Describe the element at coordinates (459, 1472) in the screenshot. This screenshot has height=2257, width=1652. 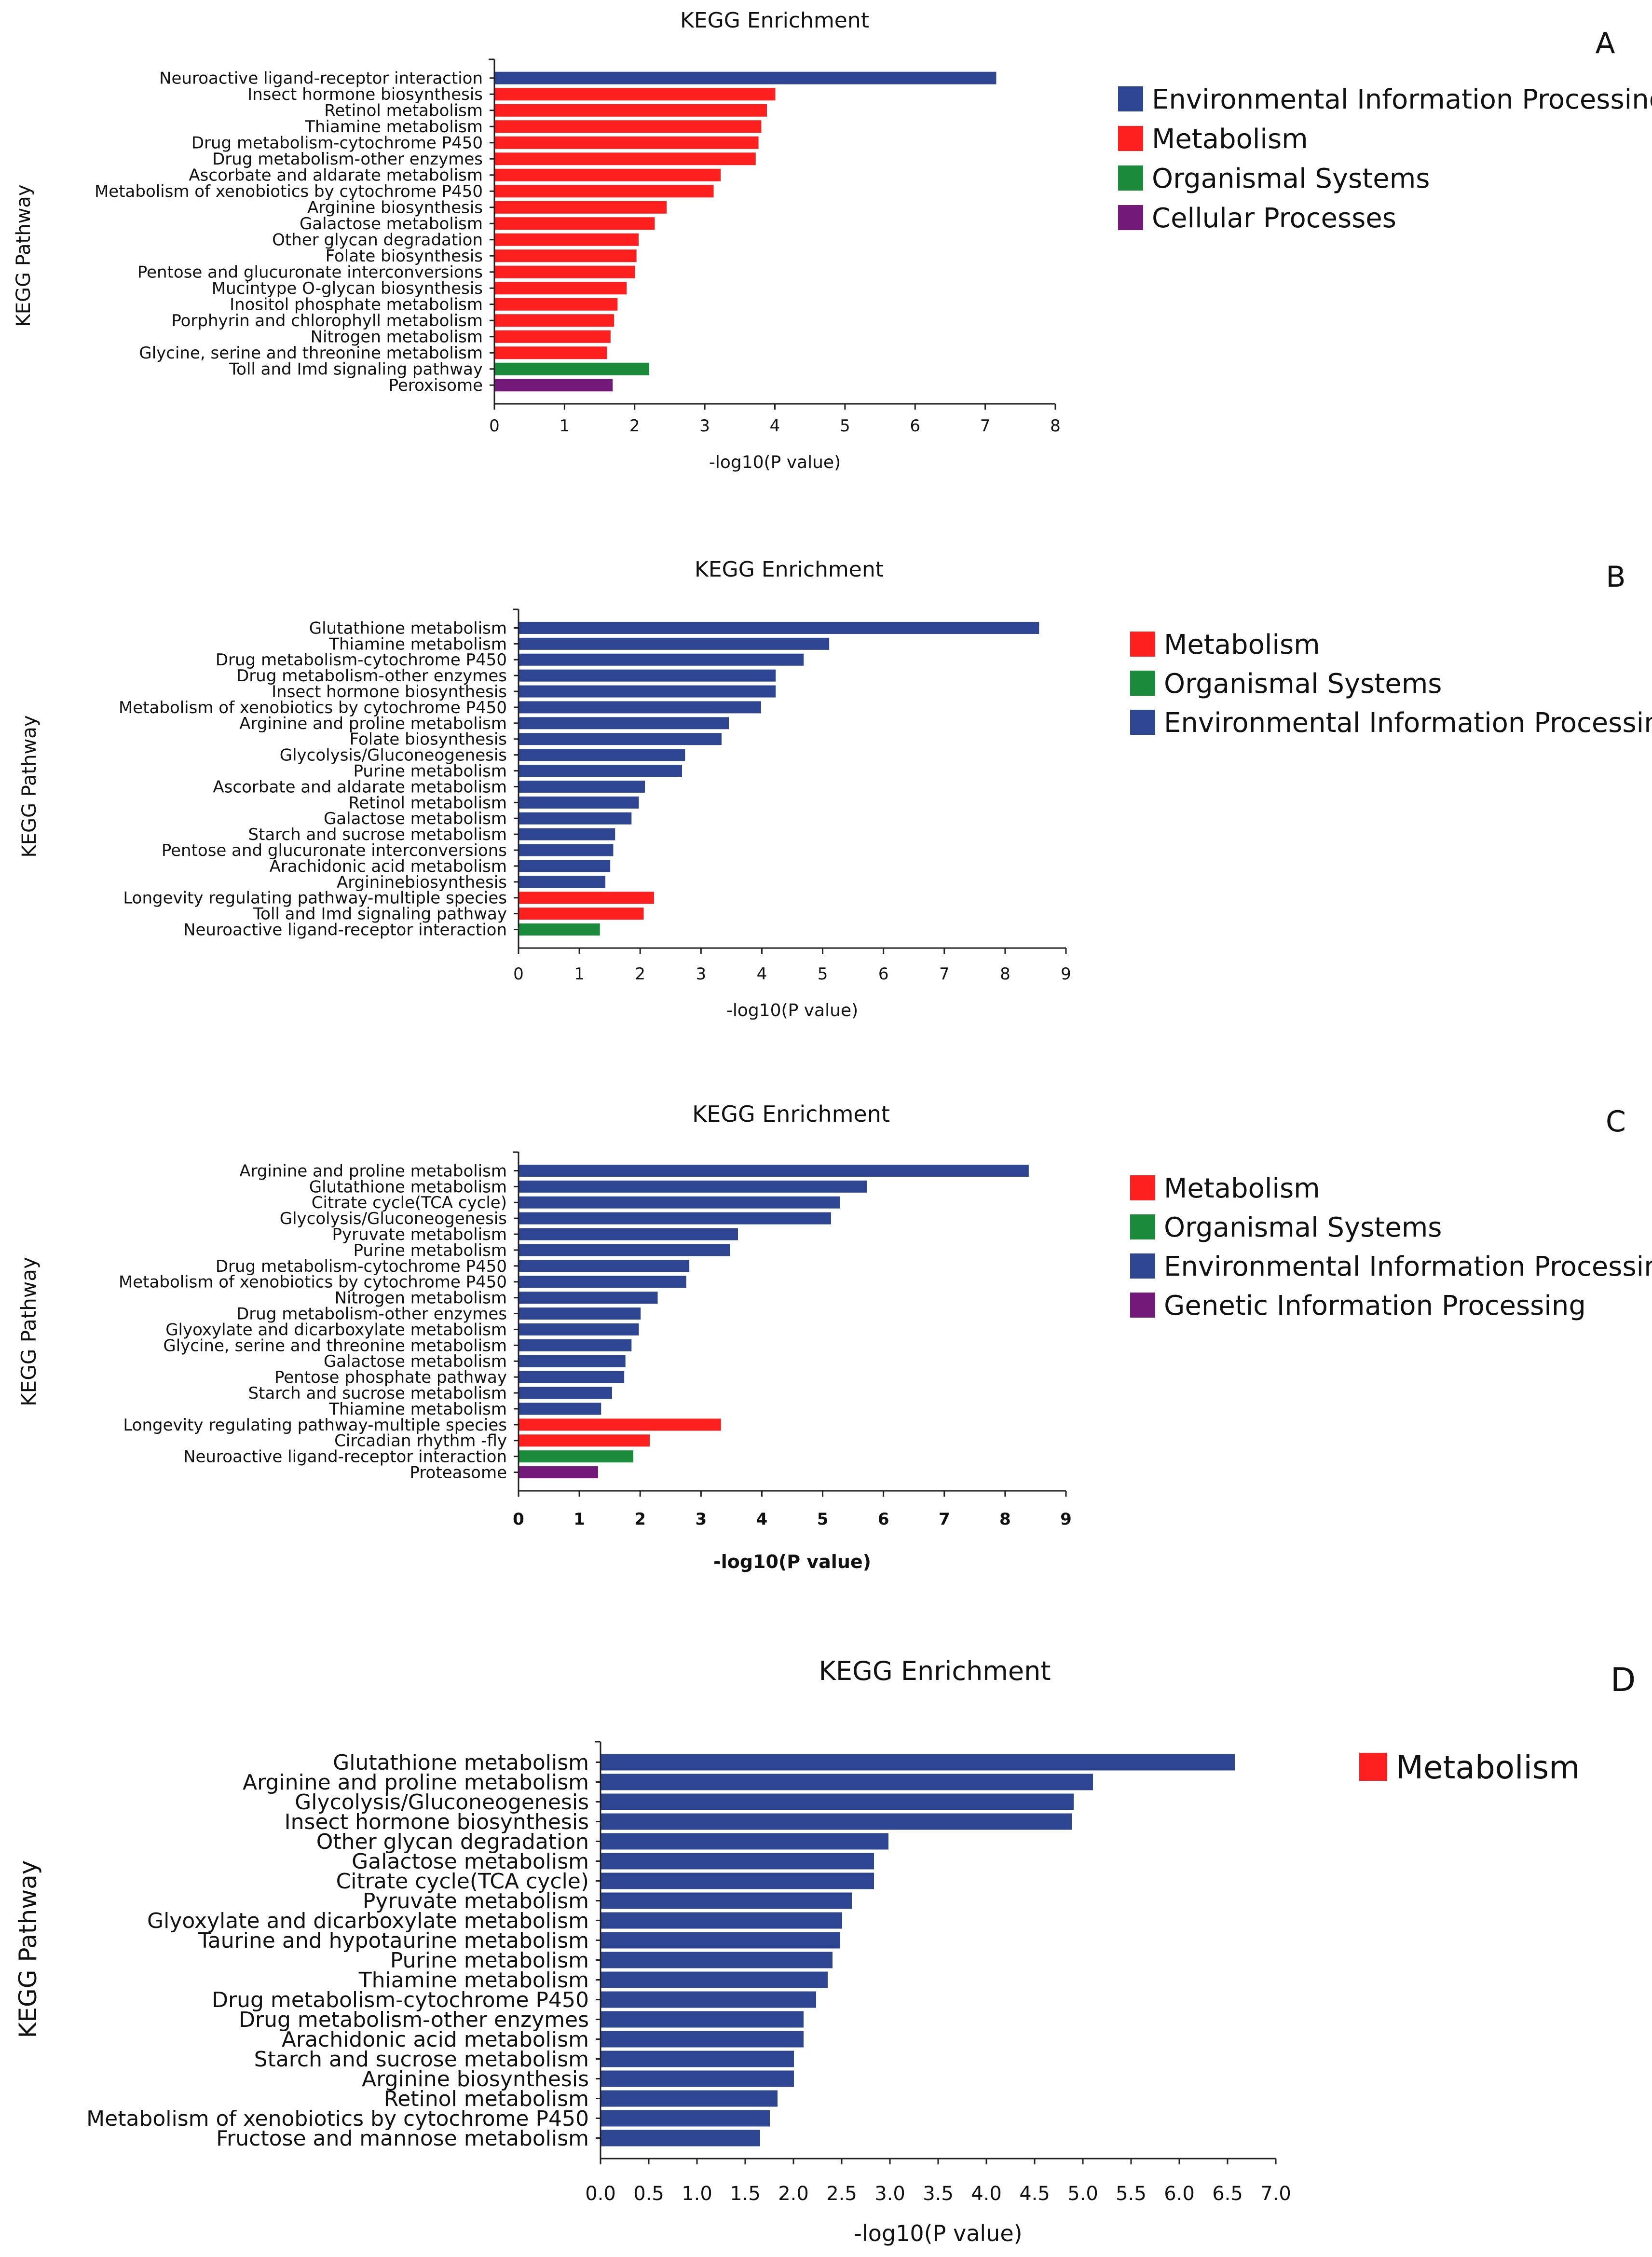
I see `category-label-c-19: Proteasome` at that location.